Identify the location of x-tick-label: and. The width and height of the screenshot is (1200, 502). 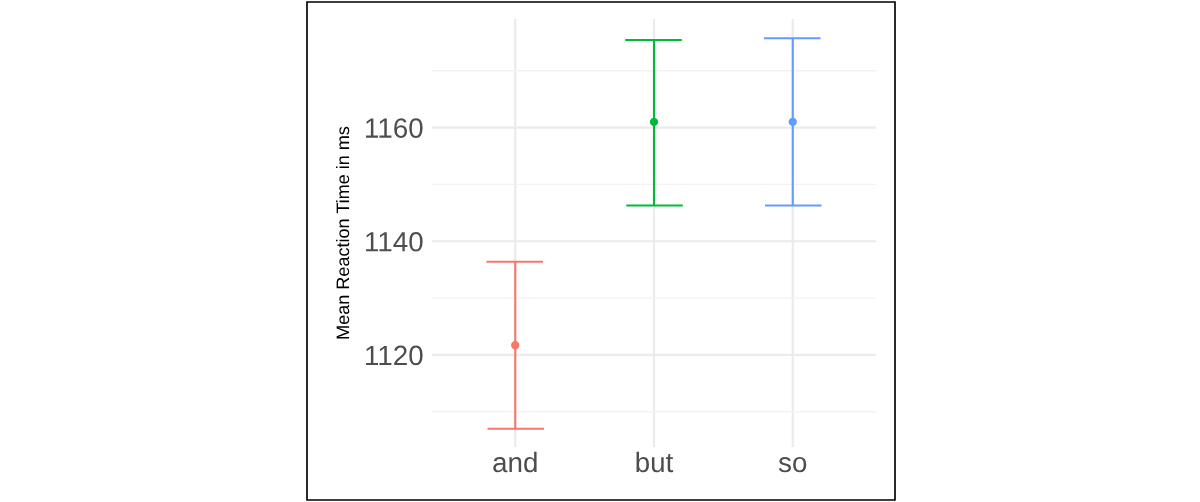
(515, 462).